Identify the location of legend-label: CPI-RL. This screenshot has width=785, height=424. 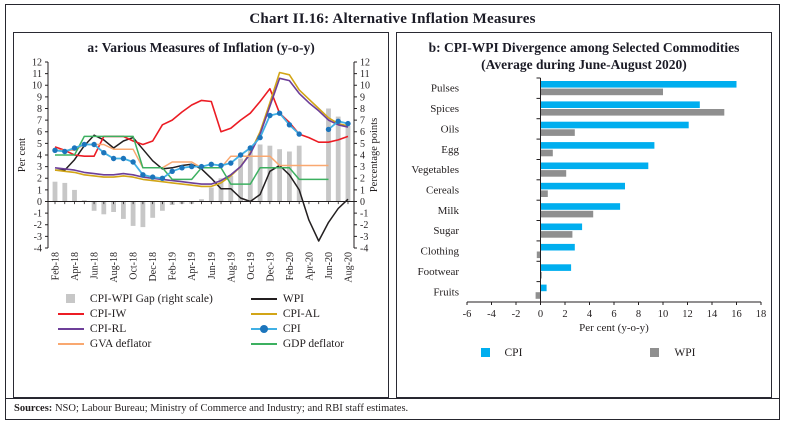
(108, 328).